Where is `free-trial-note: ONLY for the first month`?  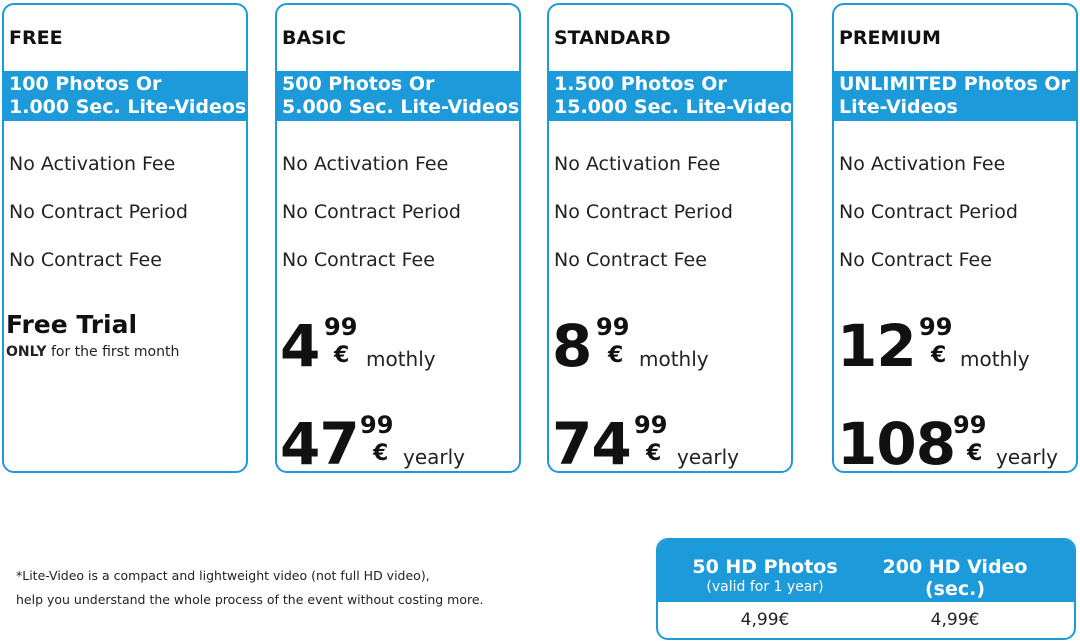
free-trial-note: ONLY for the first month is located at coordinates (92, 352).